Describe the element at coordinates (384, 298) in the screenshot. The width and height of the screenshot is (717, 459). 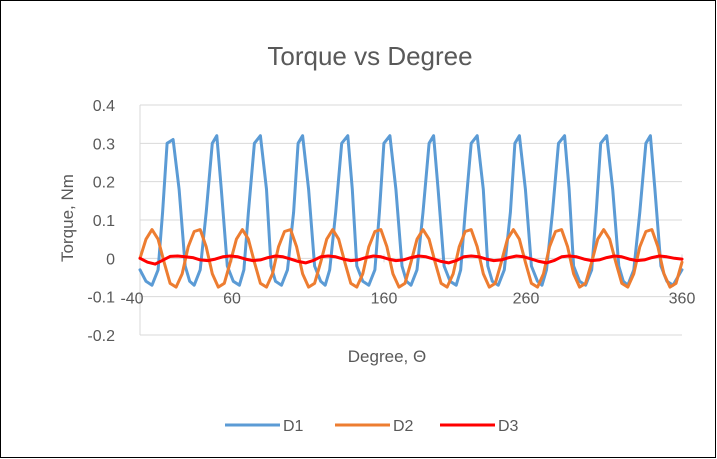
I see `x-tick-label: 160` at that location.